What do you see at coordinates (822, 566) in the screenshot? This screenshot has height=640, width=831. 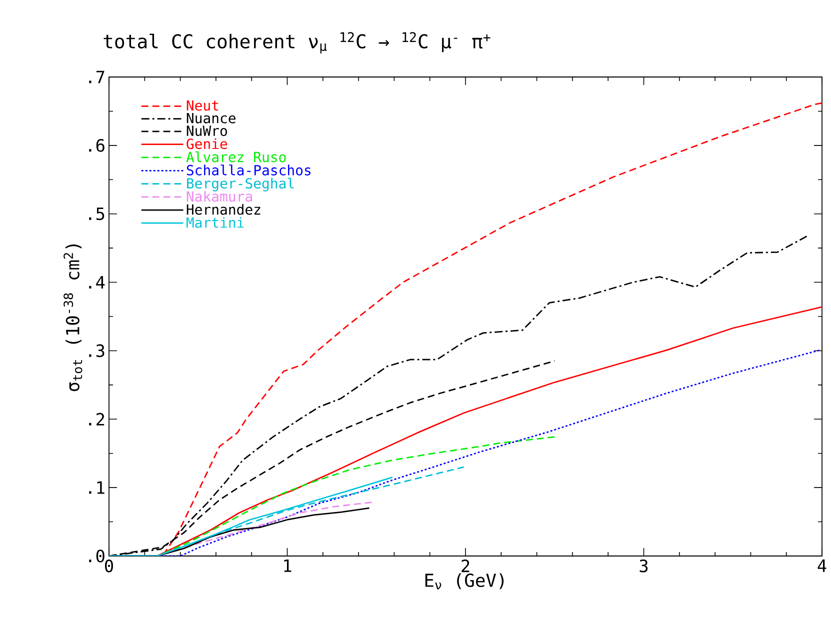 I see `x-tick-label: 4` at bounding box center [822, 566].